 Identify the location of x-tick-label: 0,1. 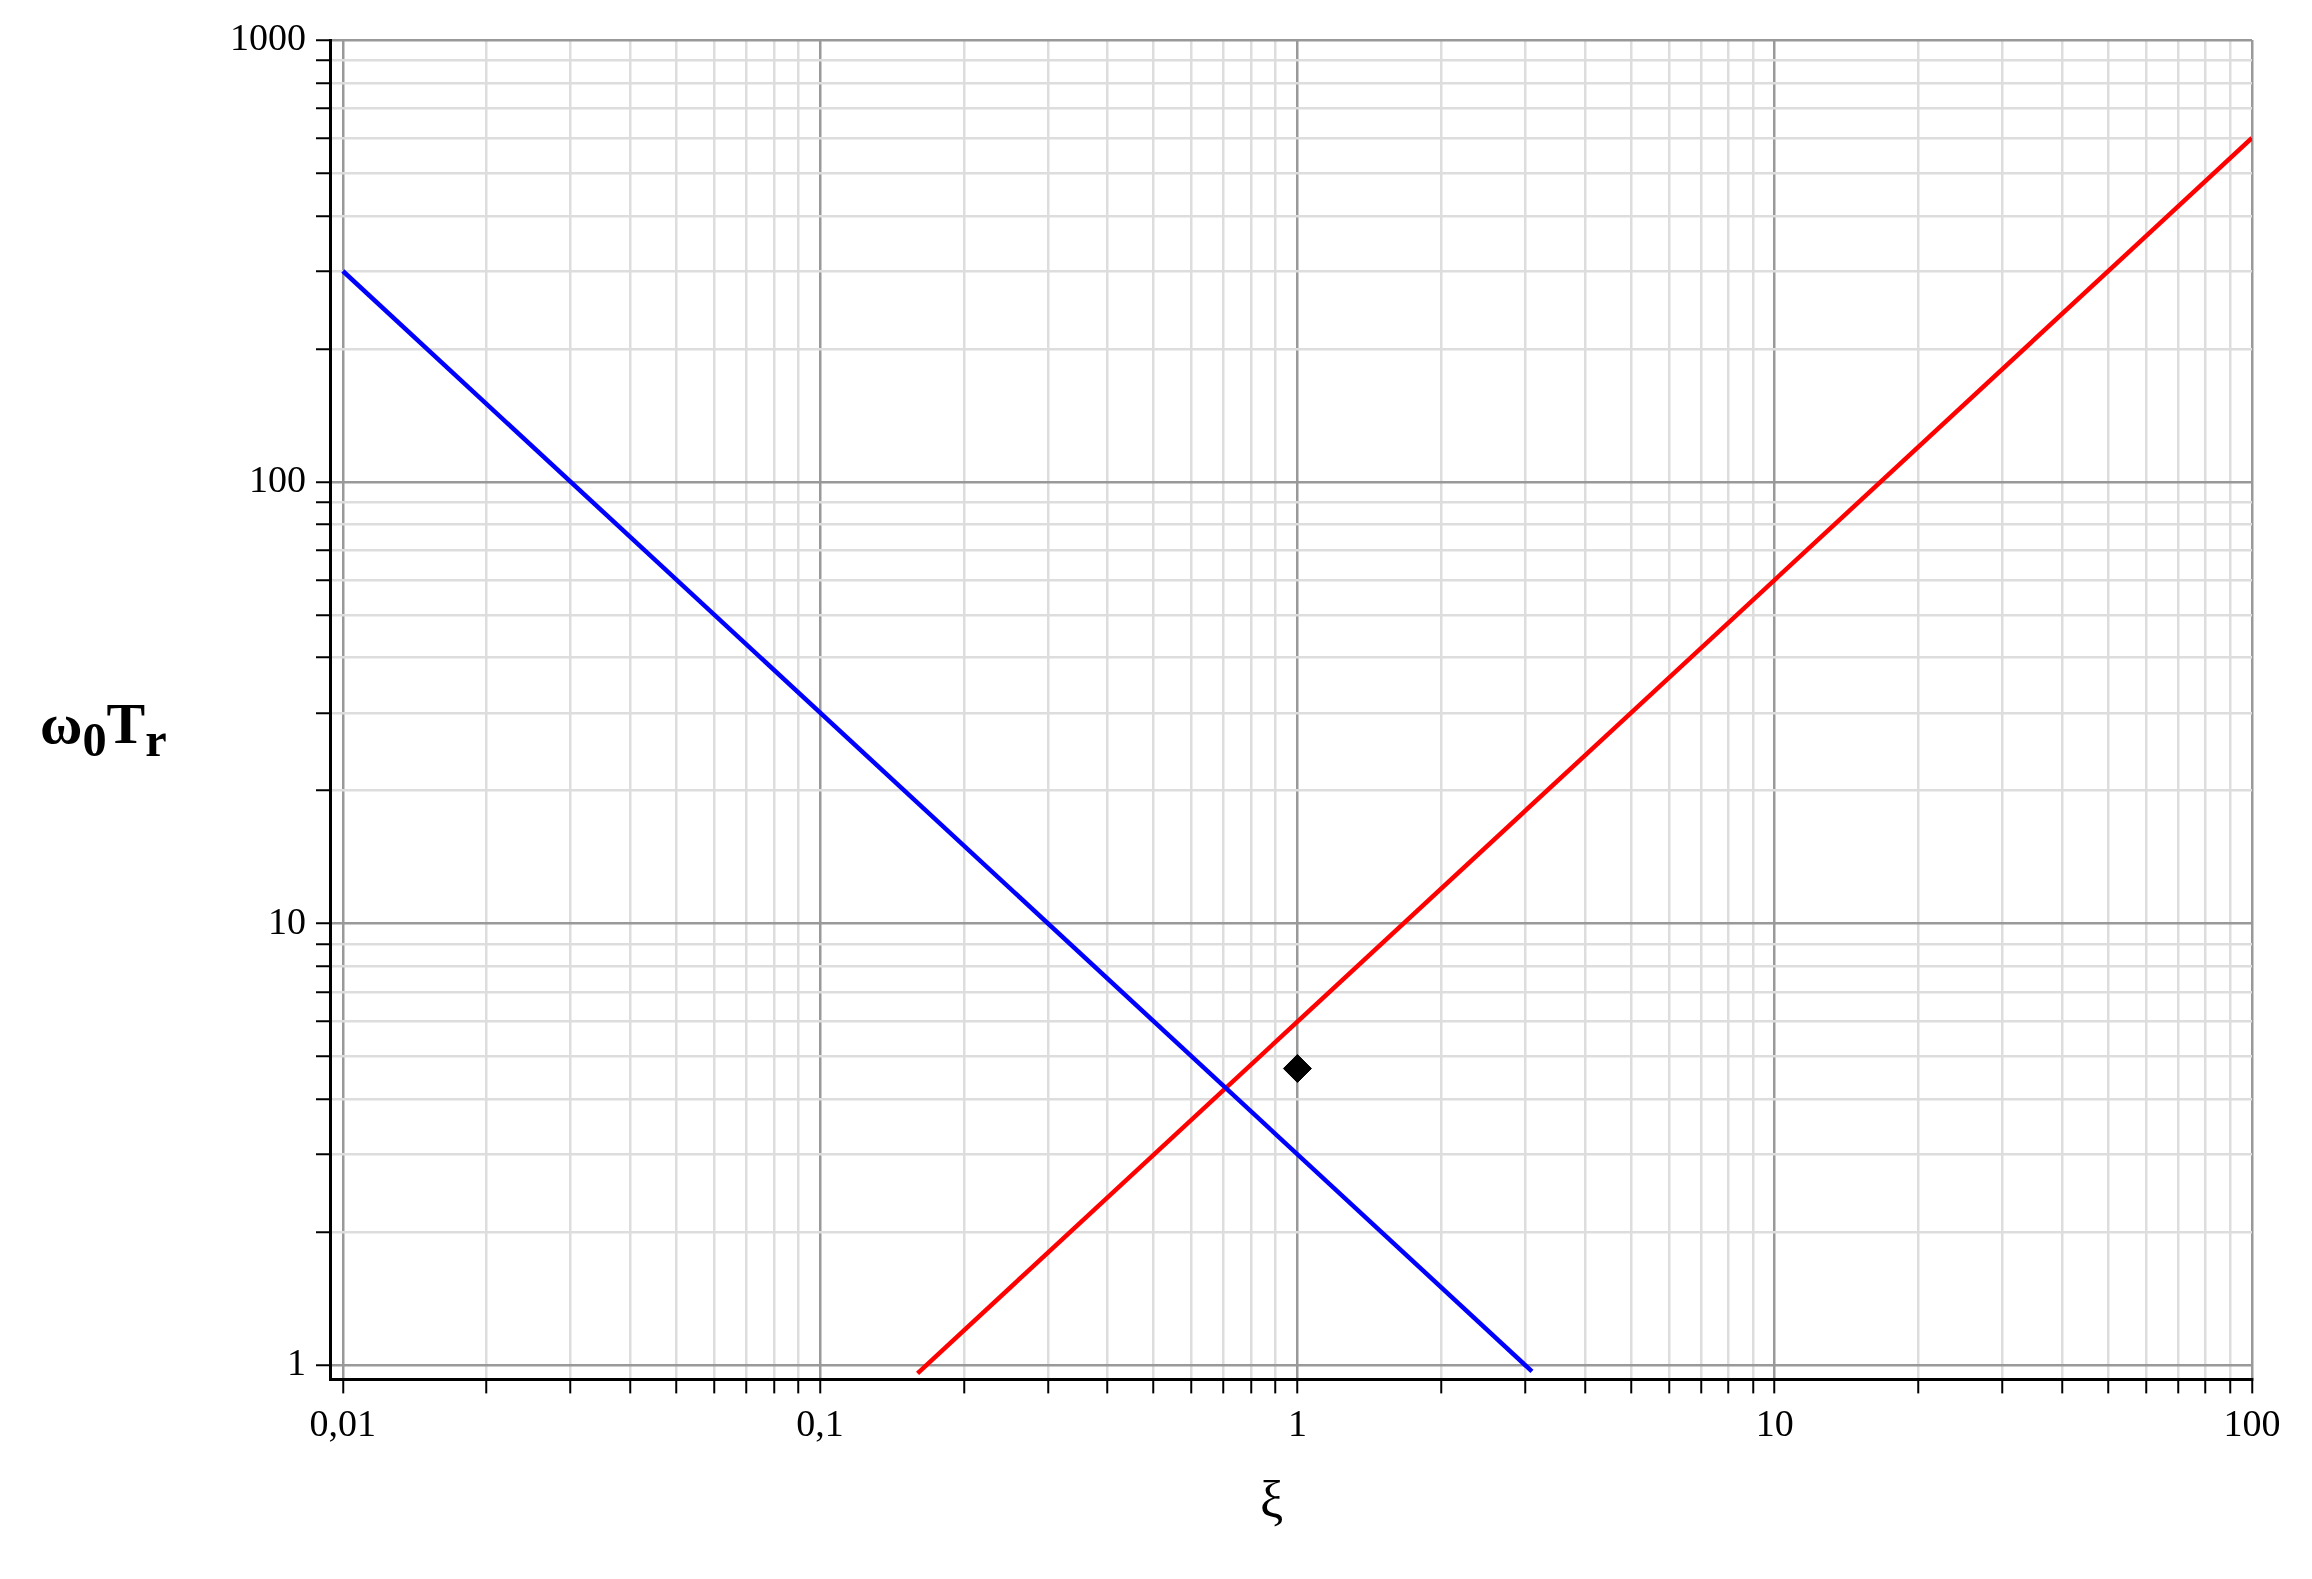
(820, 1423).